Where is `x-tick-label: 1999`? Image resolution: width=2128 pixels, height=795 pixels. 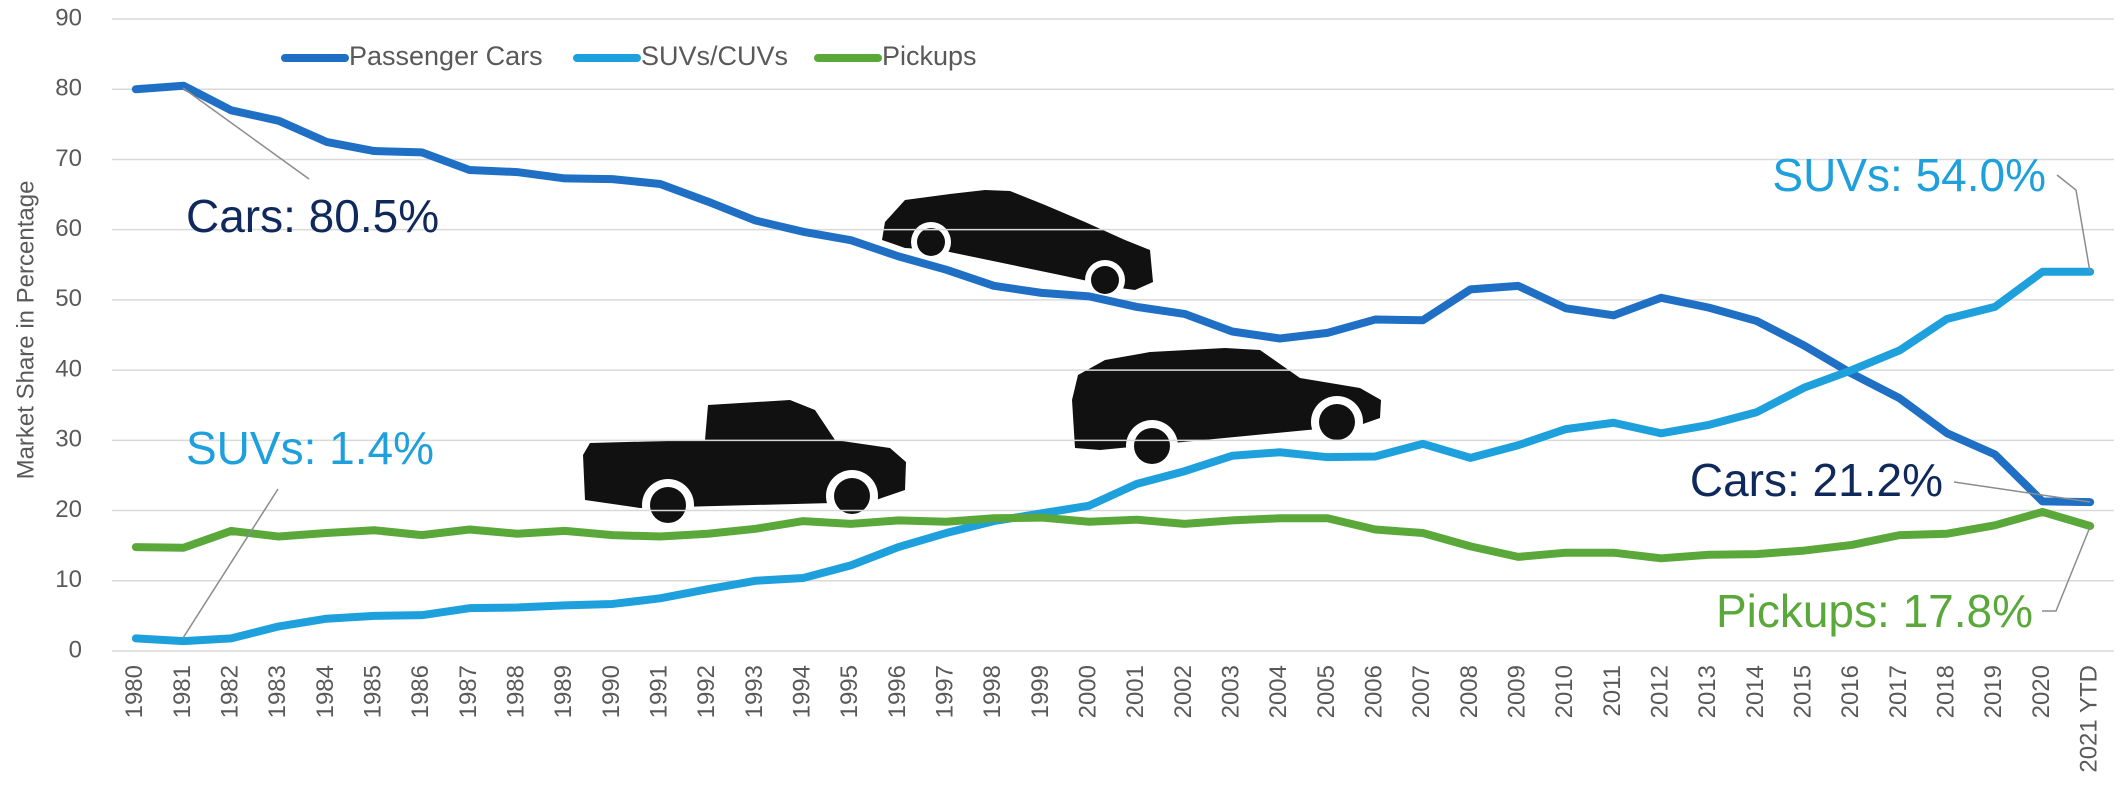 x-tick-label: 1999 is located at coordinates (1040, 691).